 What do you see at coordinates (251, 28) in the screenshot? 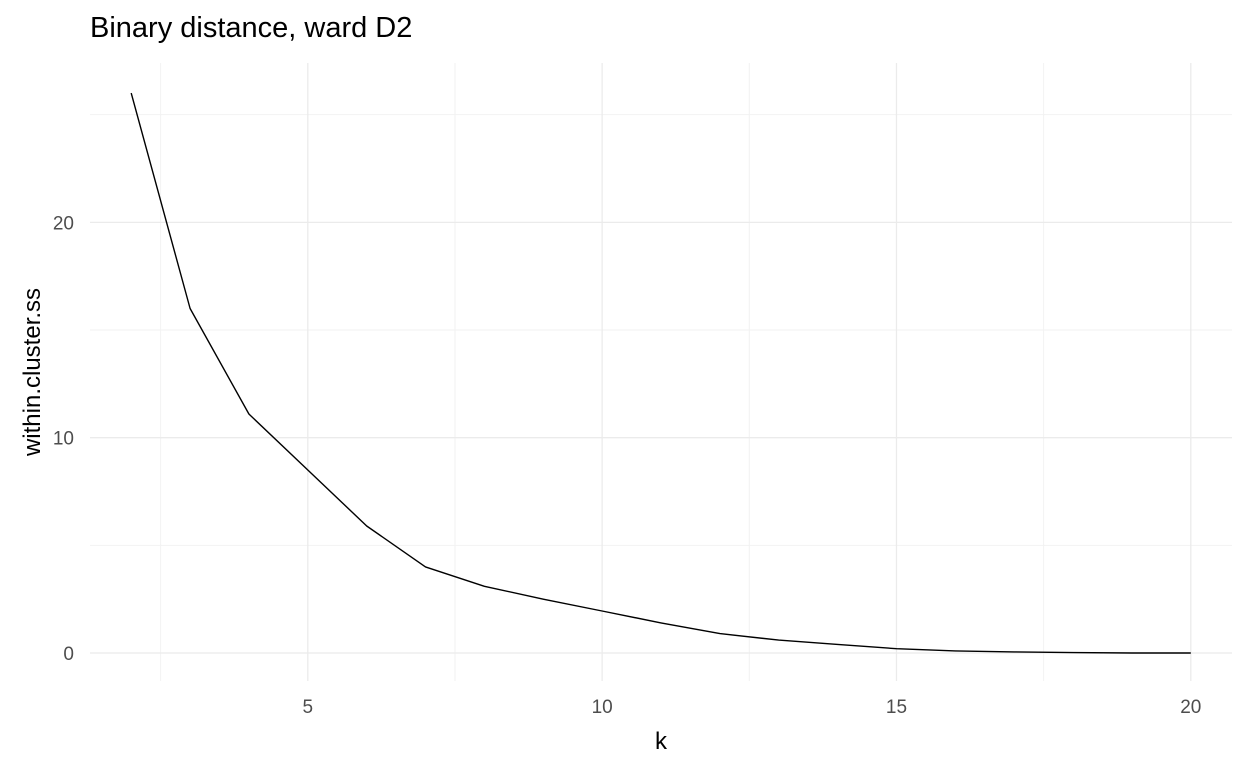
I see `chart-title: Binary distance, ward D2` at bounding box center [251, 28].